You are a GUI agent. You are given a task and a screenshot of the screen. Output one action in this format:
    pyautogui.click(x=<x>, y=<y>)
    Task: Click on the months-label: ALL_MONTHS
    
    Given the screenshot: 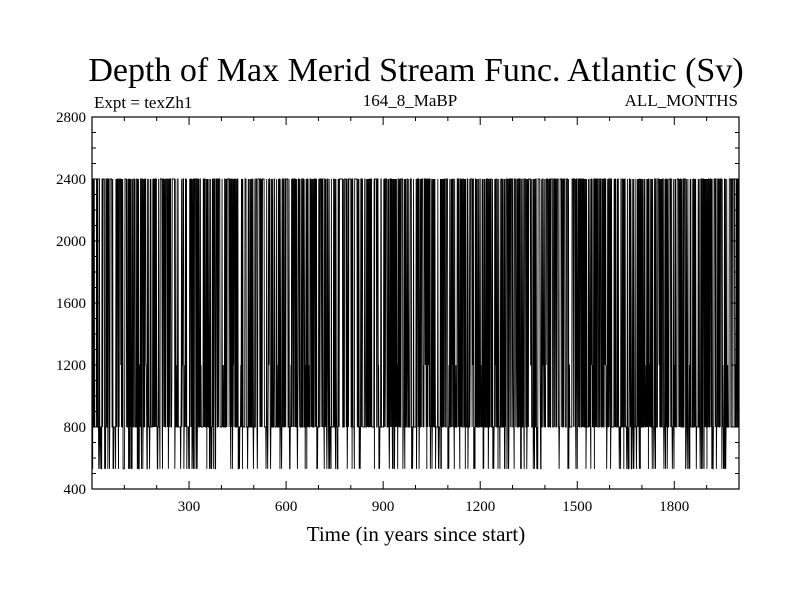 What is the action you would take?
    pyautogui.click(x=681, y=100)
    